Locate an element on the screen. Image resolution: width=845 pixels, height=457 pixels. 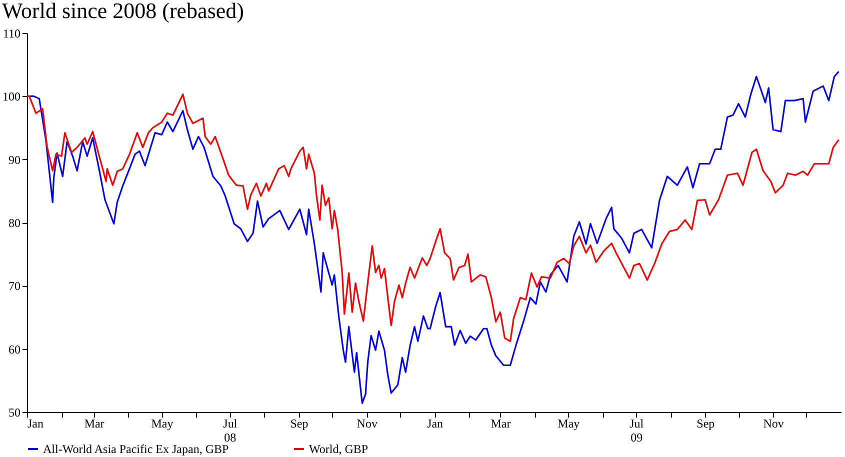
x-tick-label: Jul 08 is located at coordinates (230, 430).